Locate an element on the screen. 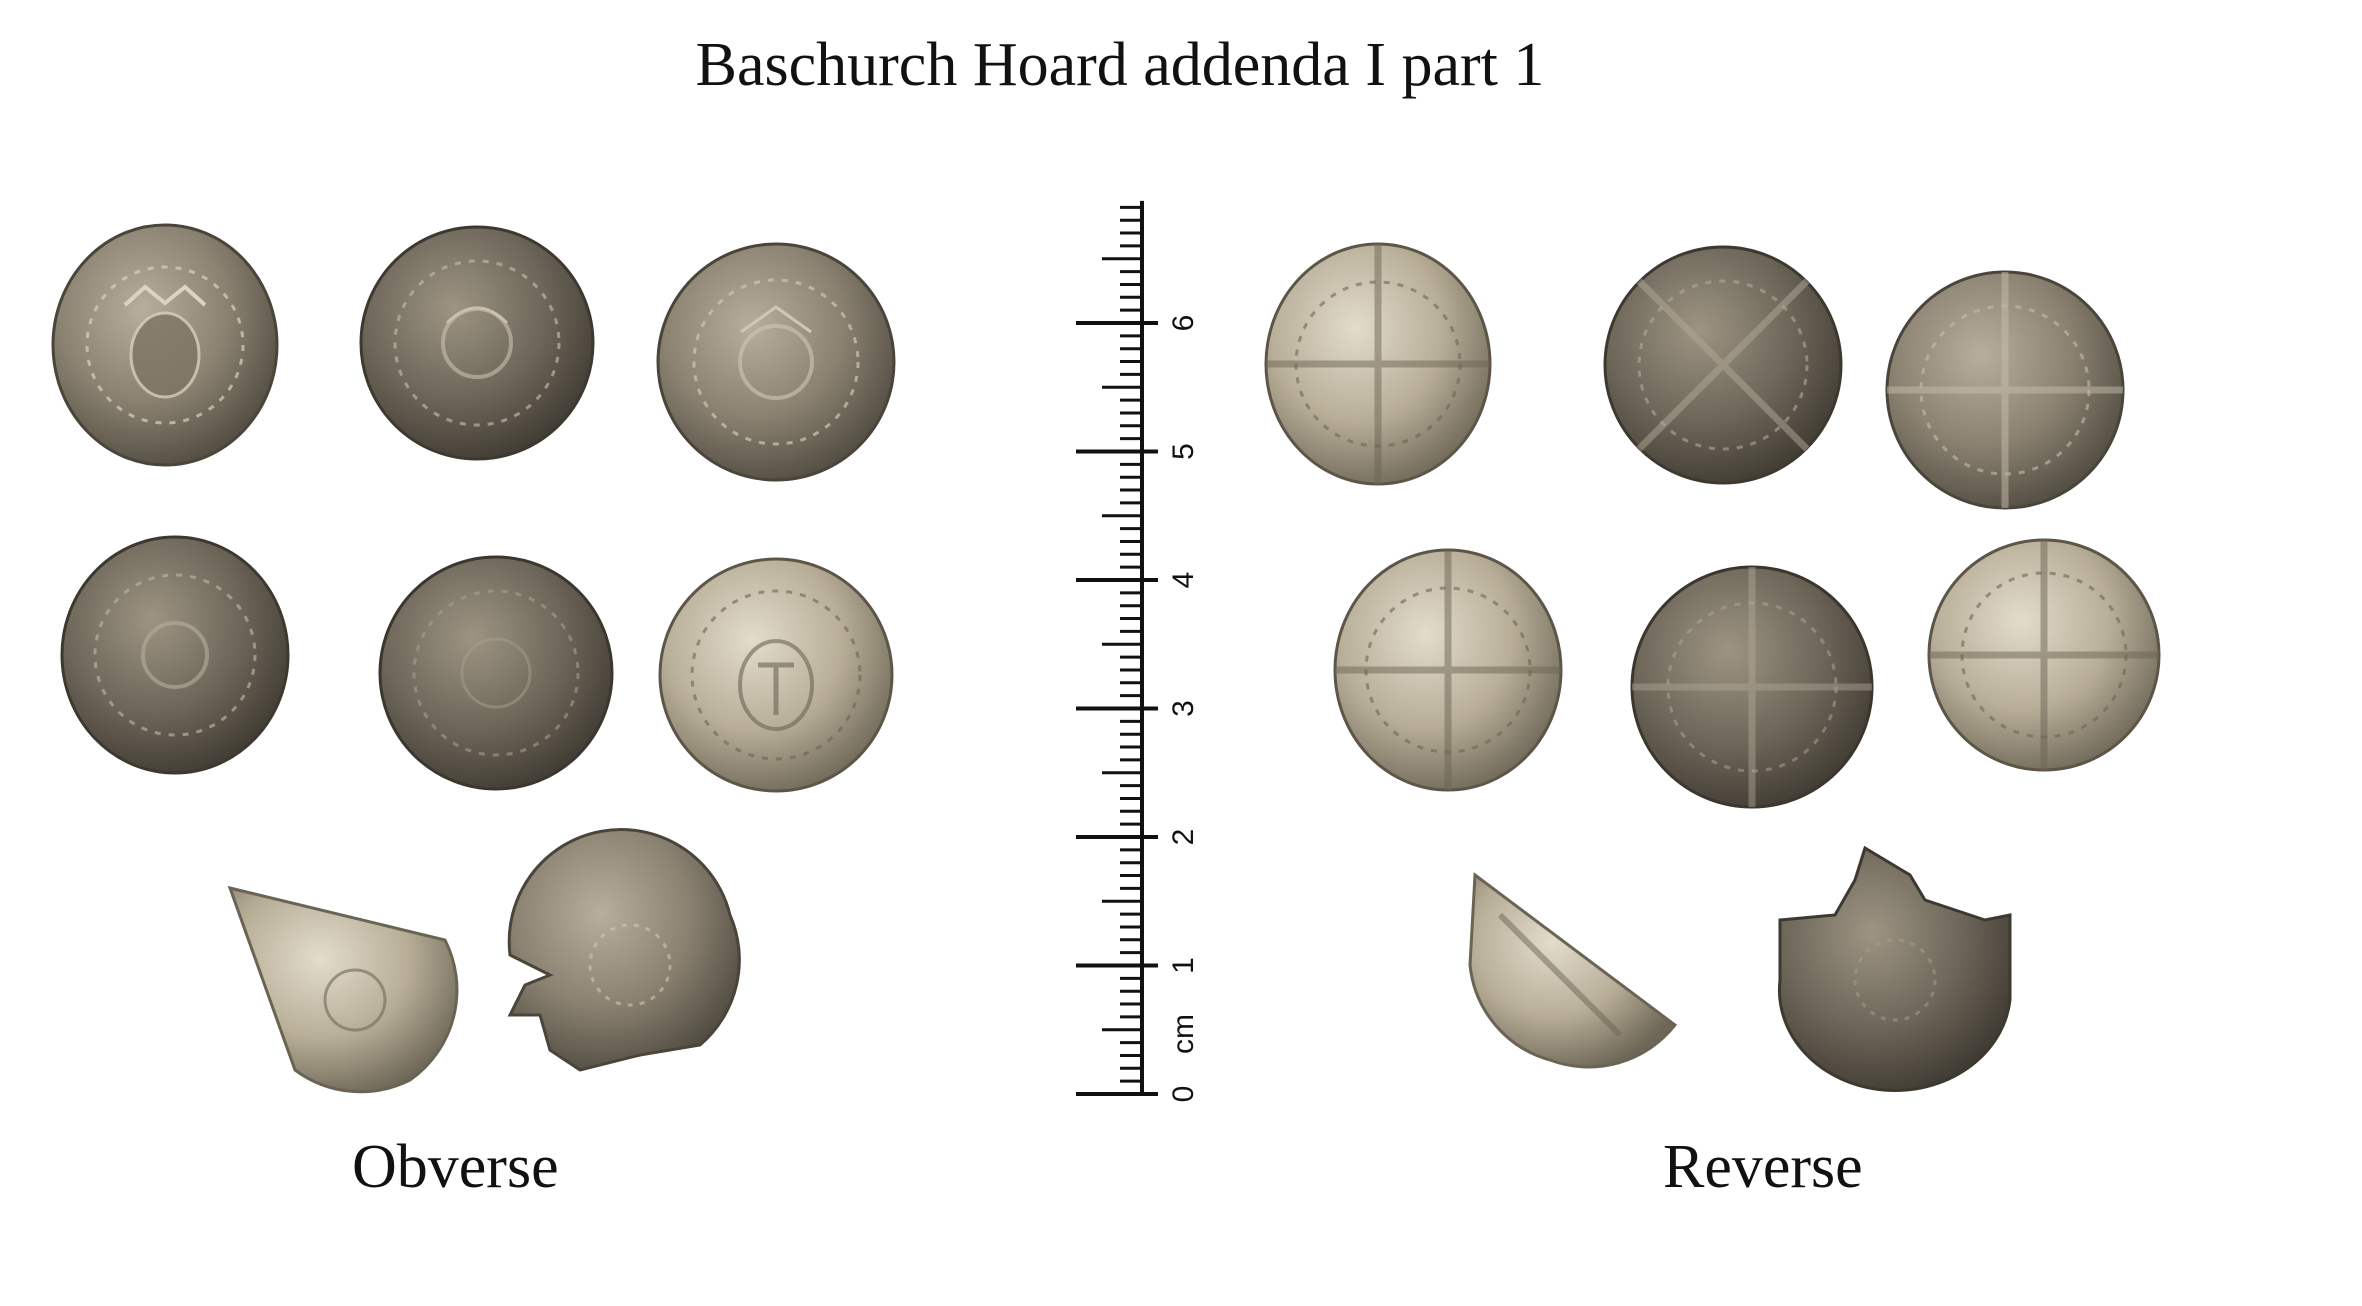 The height and width of the screenshot is (1306, 2362). ruler-tick-label: 0 is located at coordinates (1183, 1094).